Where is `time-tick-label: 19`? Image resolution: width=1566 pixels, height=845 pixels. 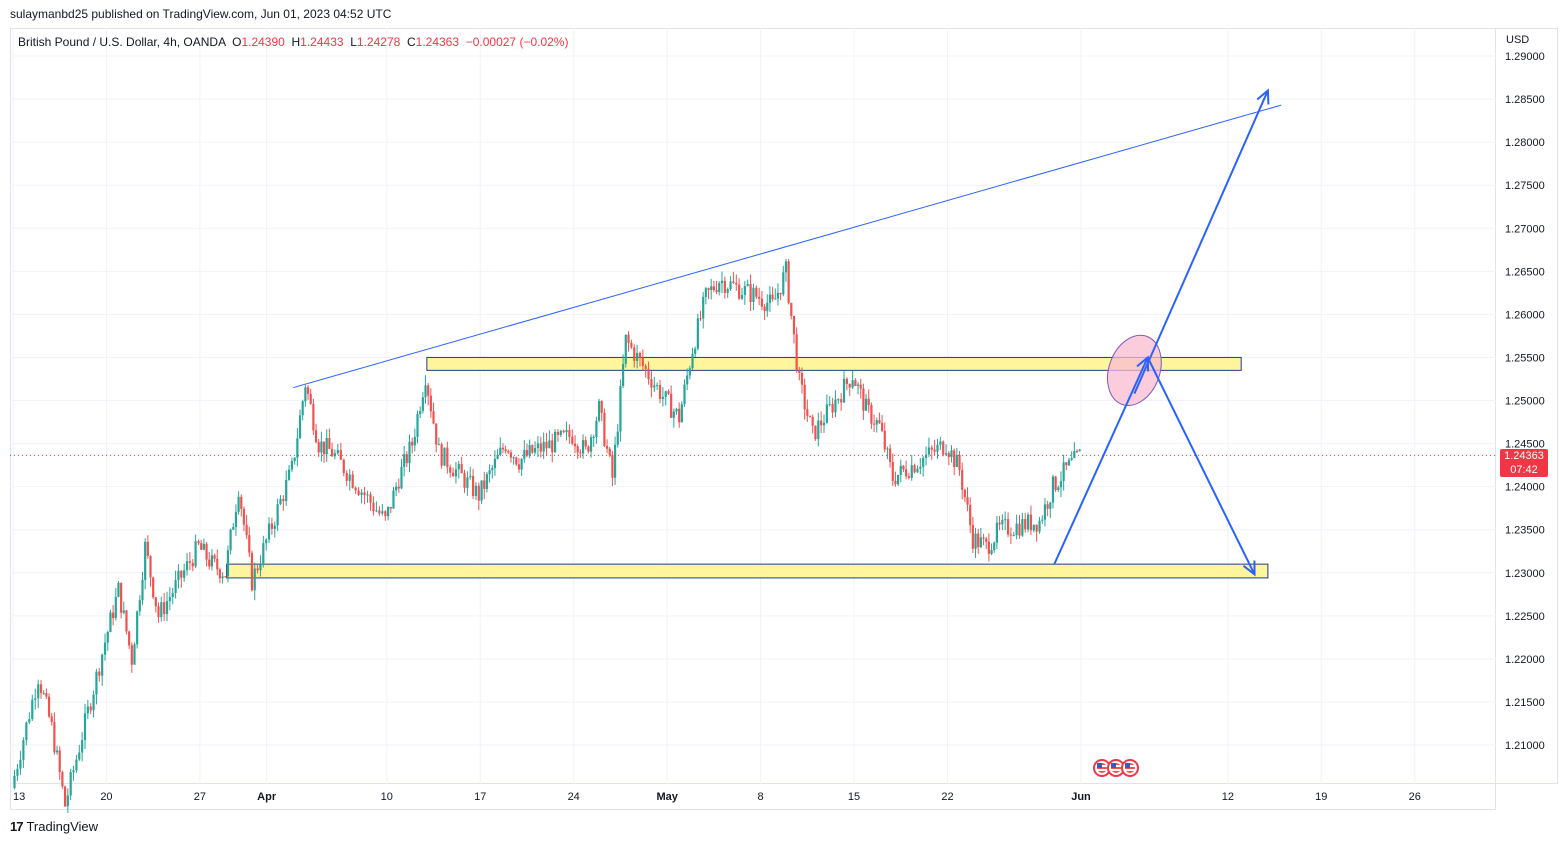
time-tick-label: 19 is located at coordinates (1321, 797).